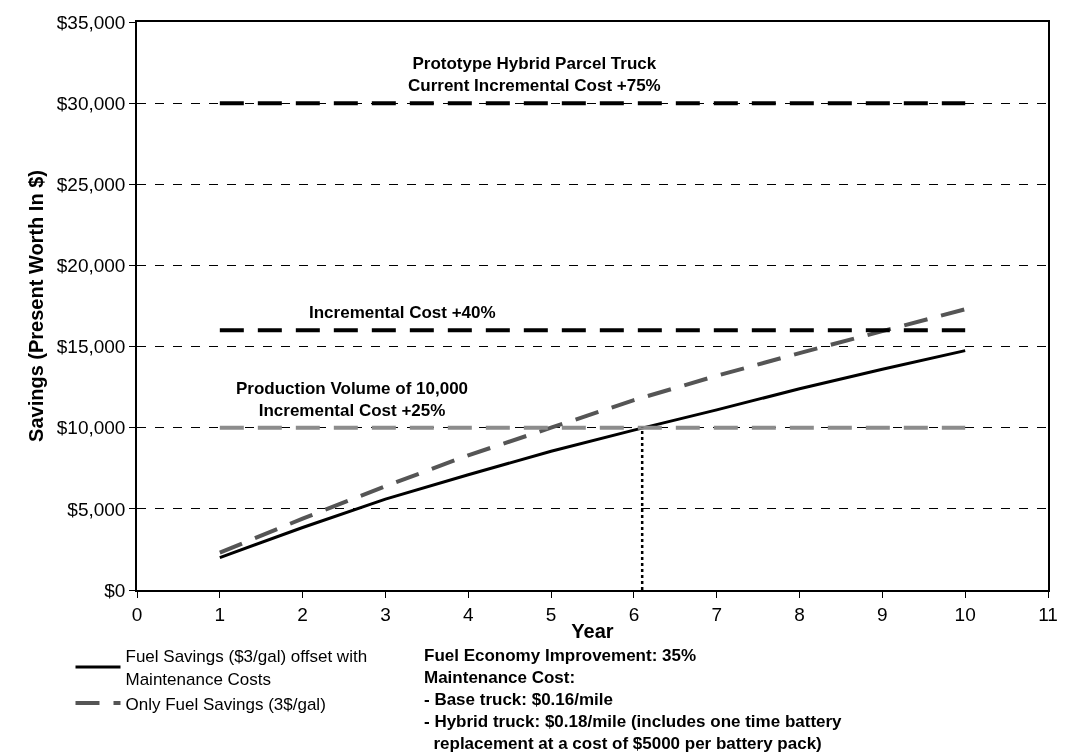 The width and height of the screenshot is (1070, 755). Describe the element at coordinates (35, 306) in the screenshot. I see `y-axis-title: Savings (Present Worth In $)` at that location.